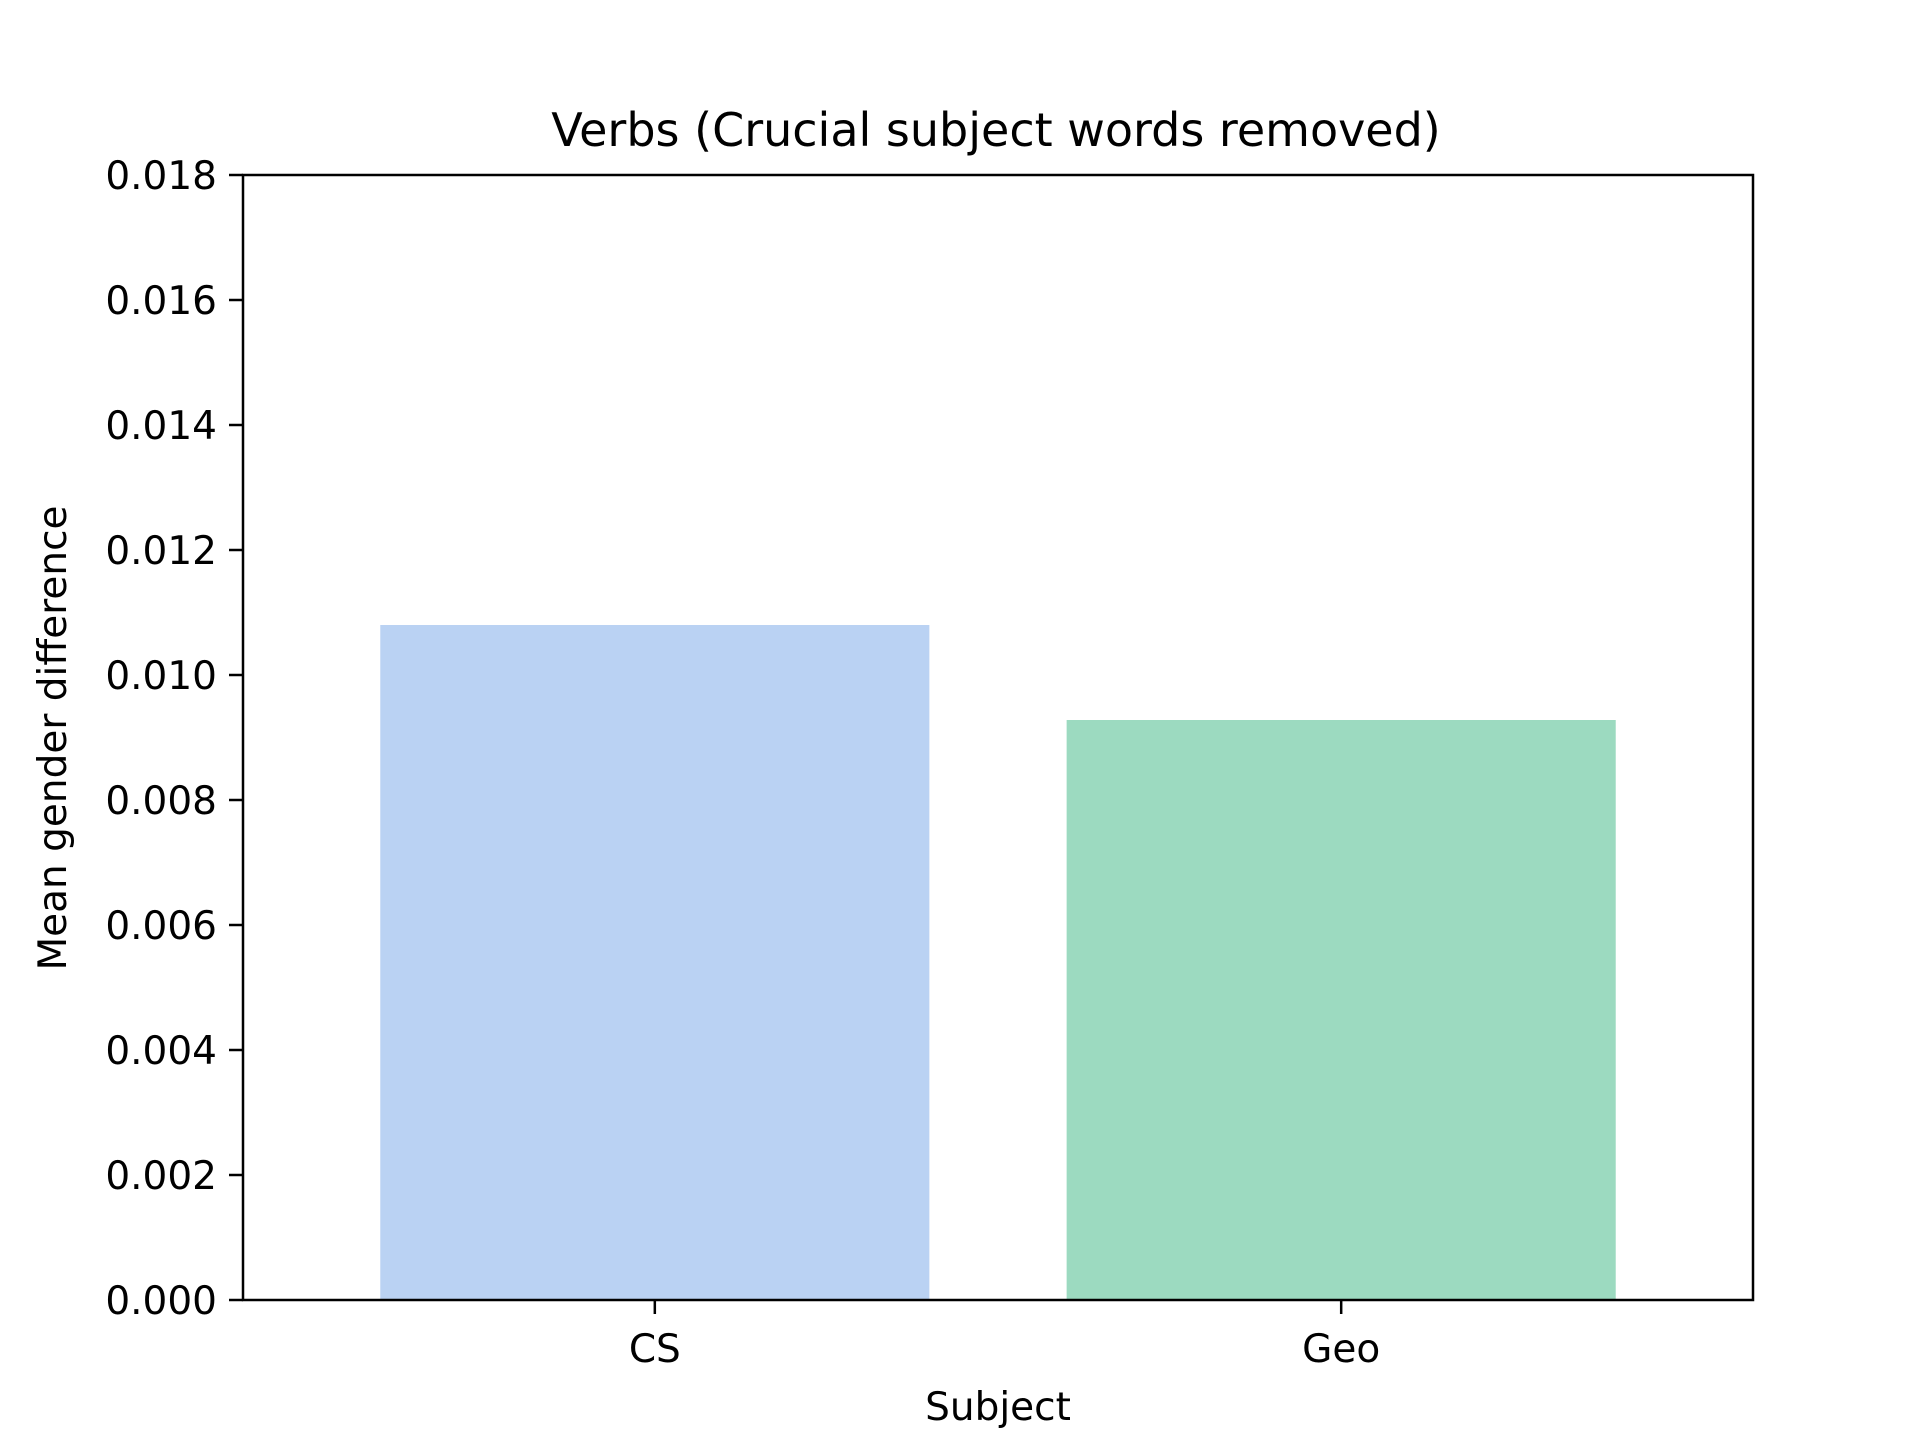 This screenshot has width=1920, height=1440. What do you see at coordinates (53, 737) in the screenshot?
I see `y-axis-label: Mean gender difference` at bounding box center [53, 737].